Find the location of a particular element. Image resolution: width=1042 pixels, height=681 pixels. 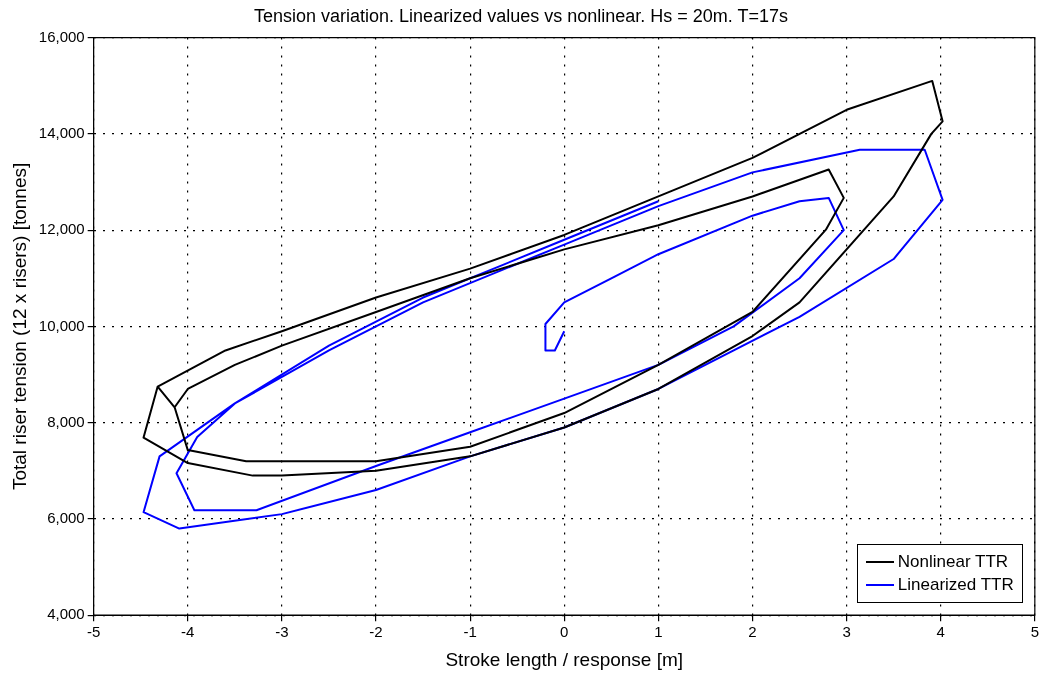

x-axis-title: Stroke length / response [m] is located at coordinates (564, 659).